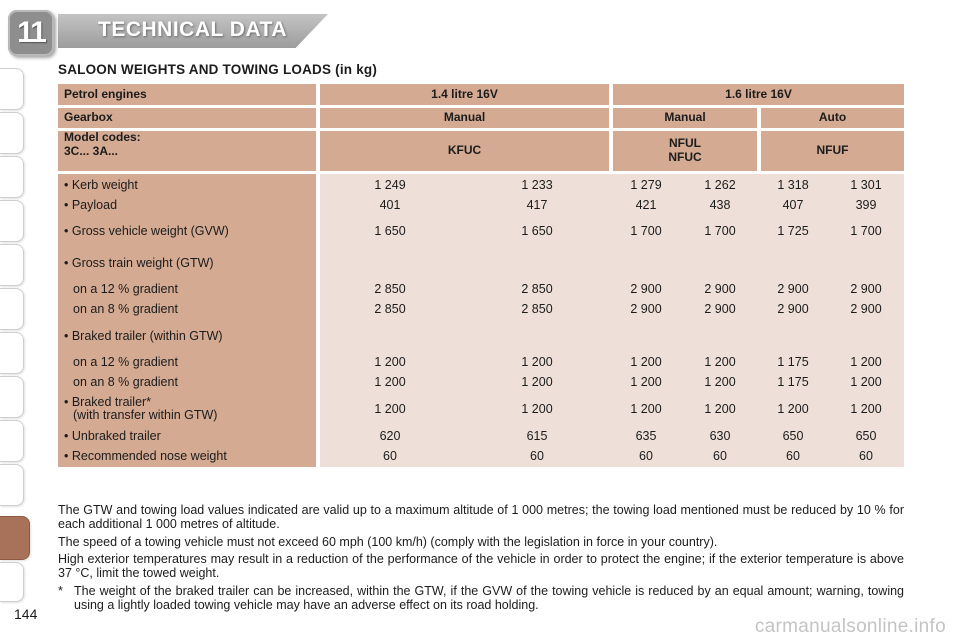 The image size is (960, 640). Describe the element at coordinates (146, 231) in the screenshot. I see `row-label: • Gross vehicle weight (GVW)` at that location.